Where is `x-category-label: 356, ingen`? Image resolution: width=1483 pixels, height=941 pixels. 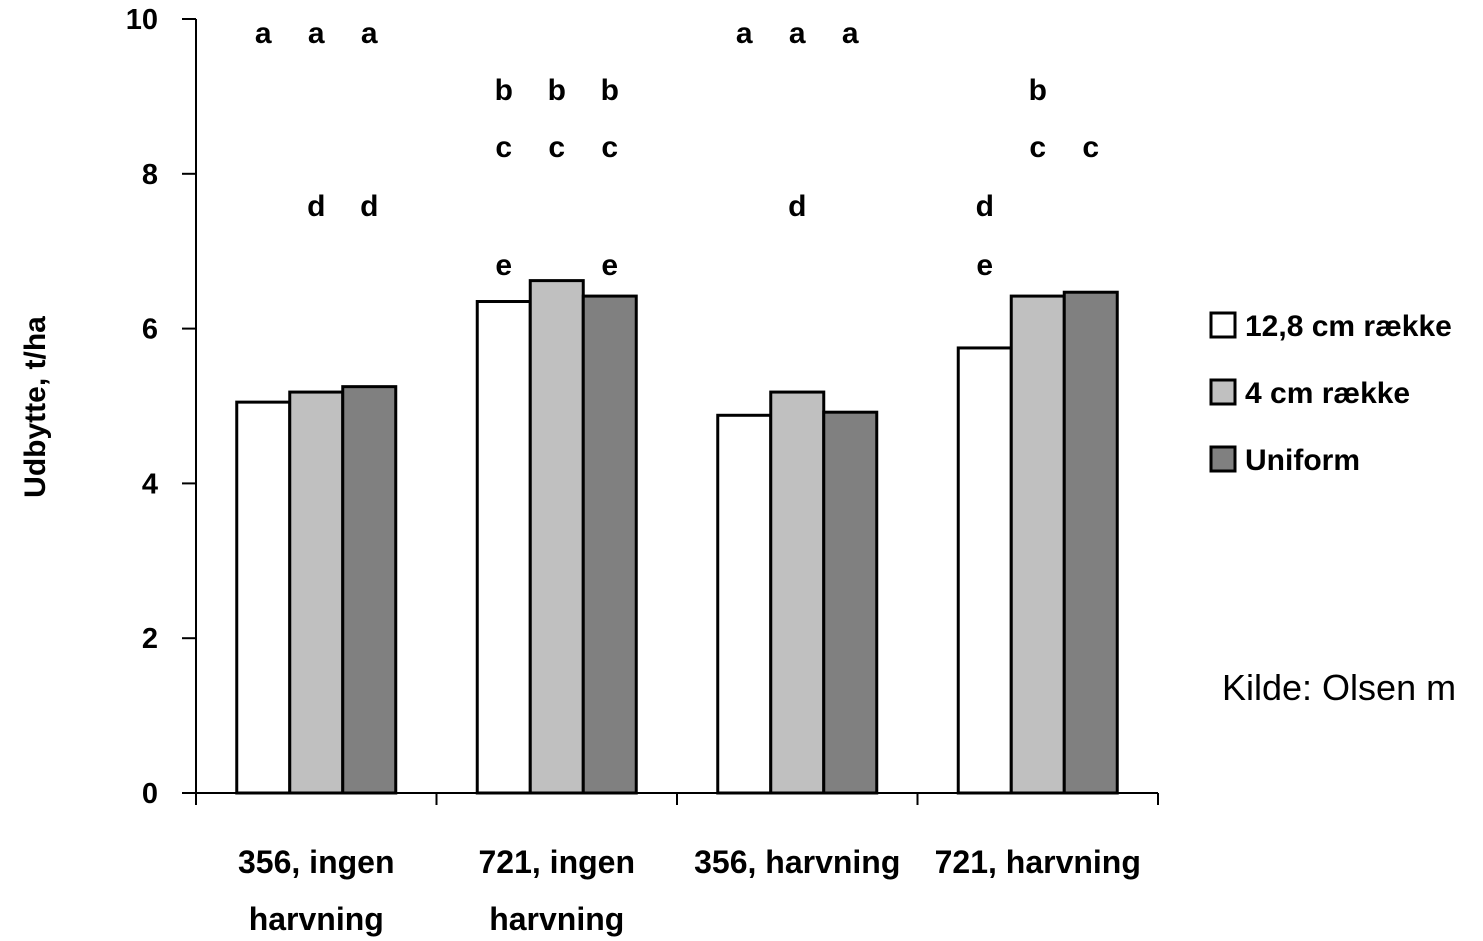
x-category-label: 356, ingen is located at coordinates (316, 862).